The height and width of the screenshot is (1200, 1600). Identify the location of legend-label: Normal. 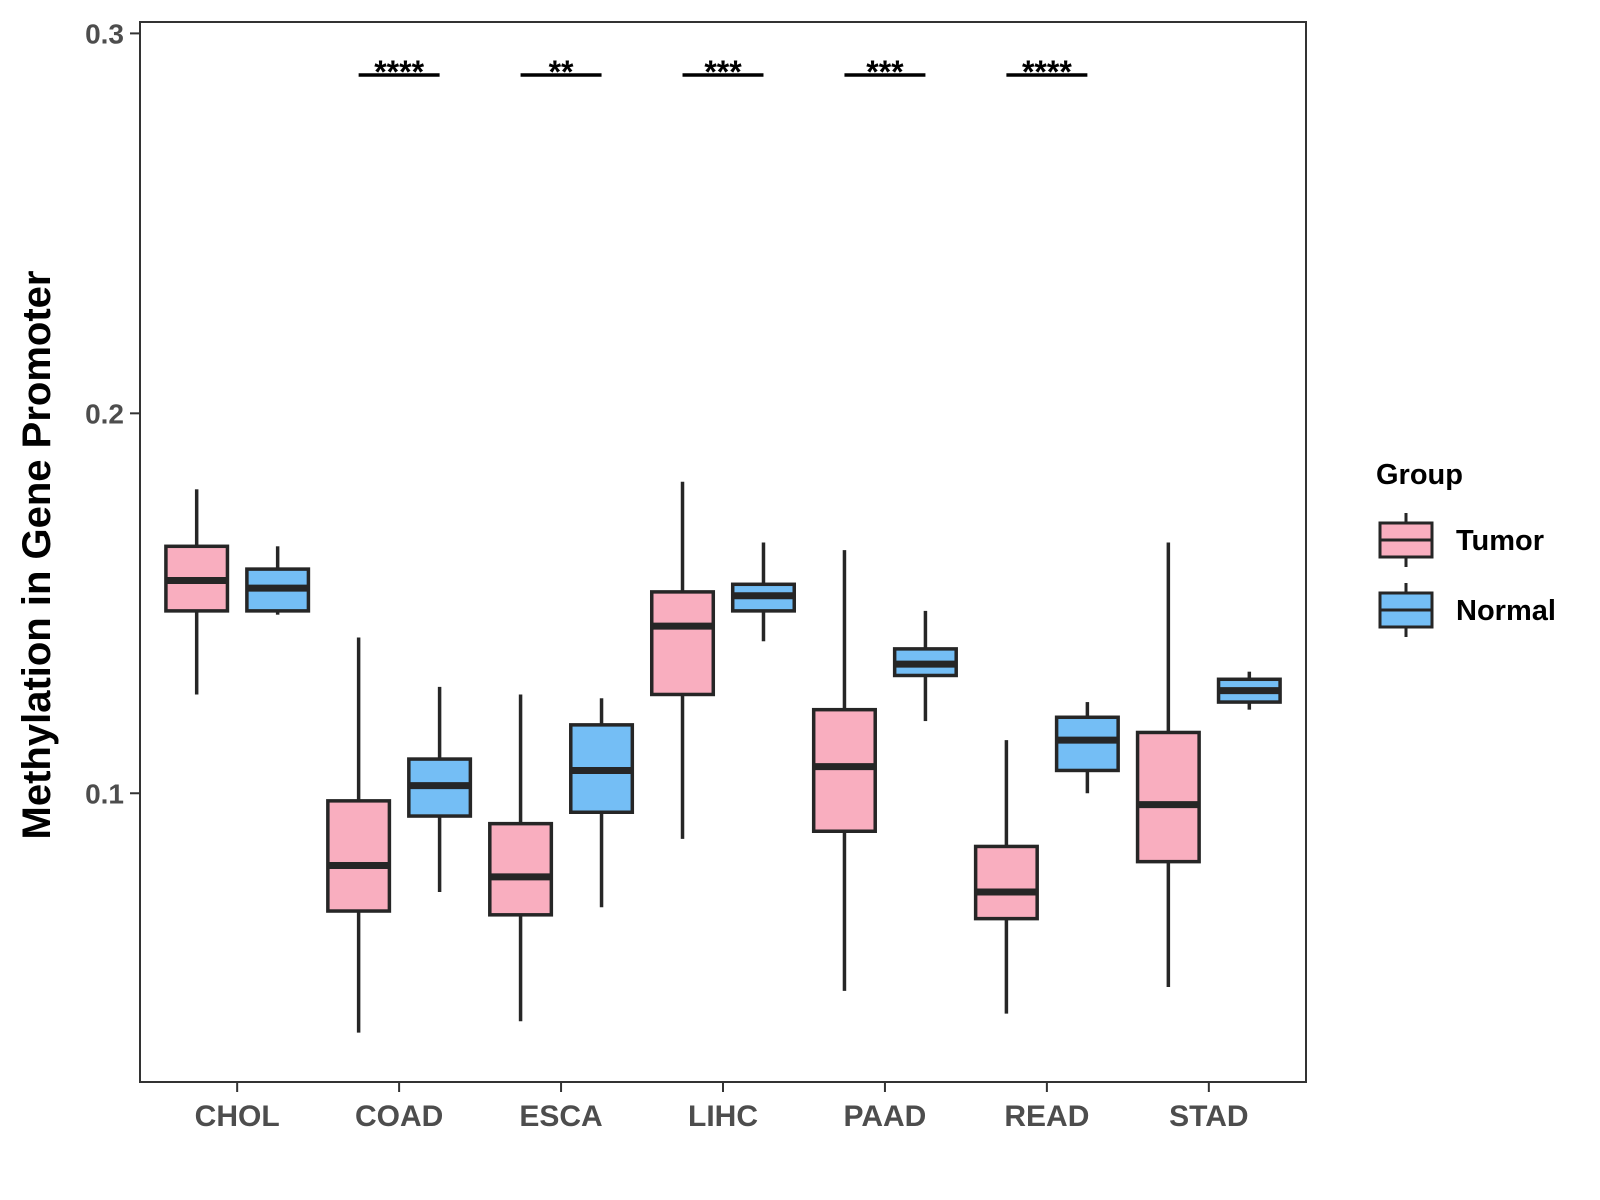
(1506, 611).